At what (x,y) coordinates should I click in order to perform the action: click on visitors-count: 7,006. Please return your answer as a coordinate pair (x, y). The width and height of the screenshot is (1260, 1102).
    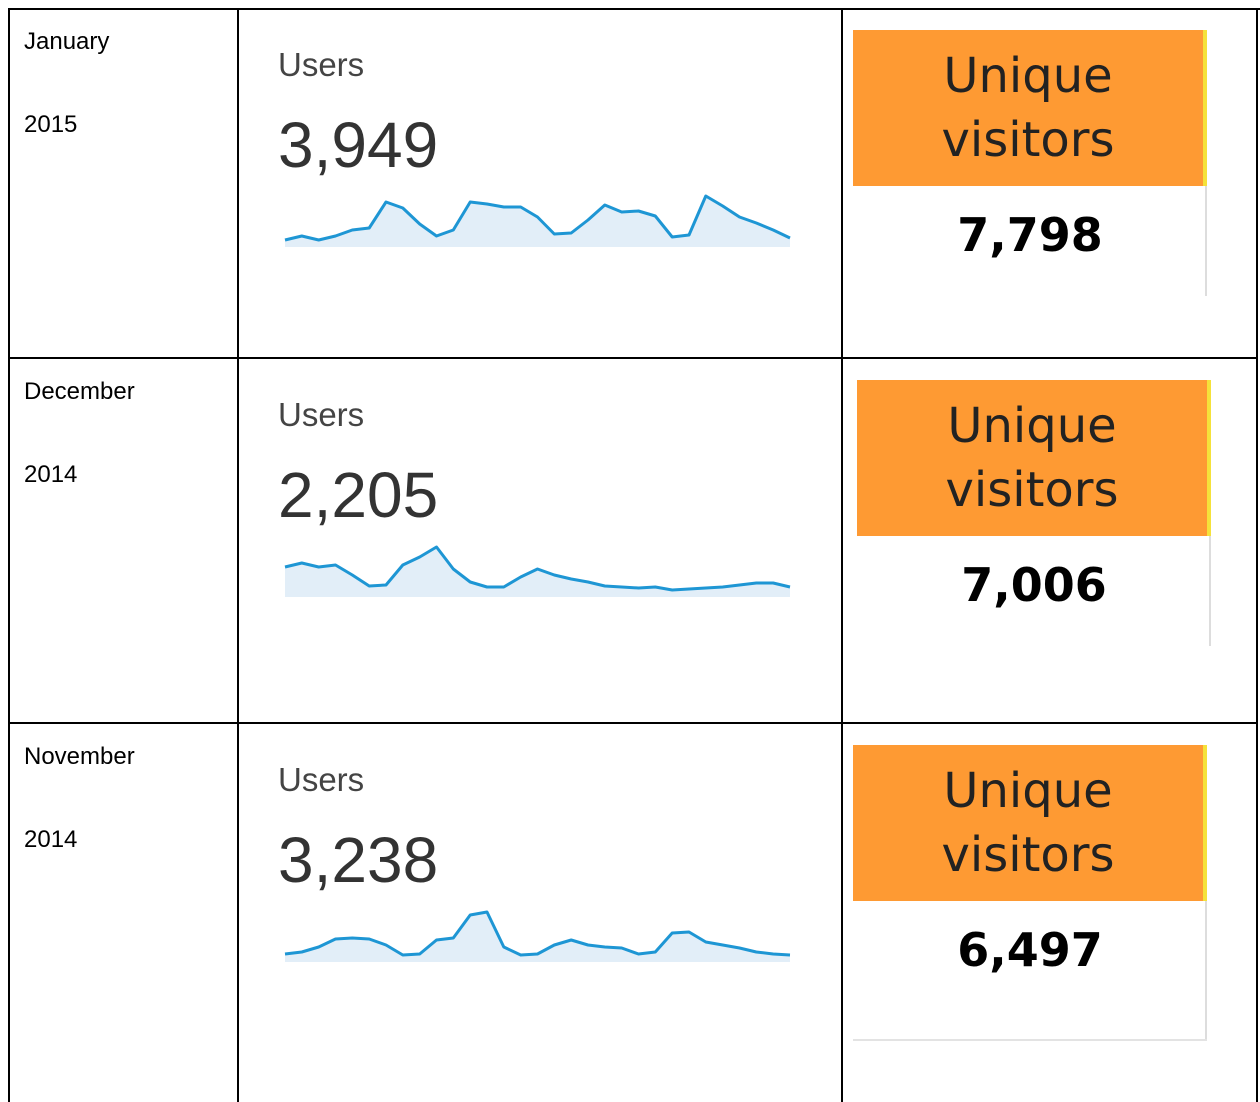
    Looking at the image, I should click on (1034, 585).